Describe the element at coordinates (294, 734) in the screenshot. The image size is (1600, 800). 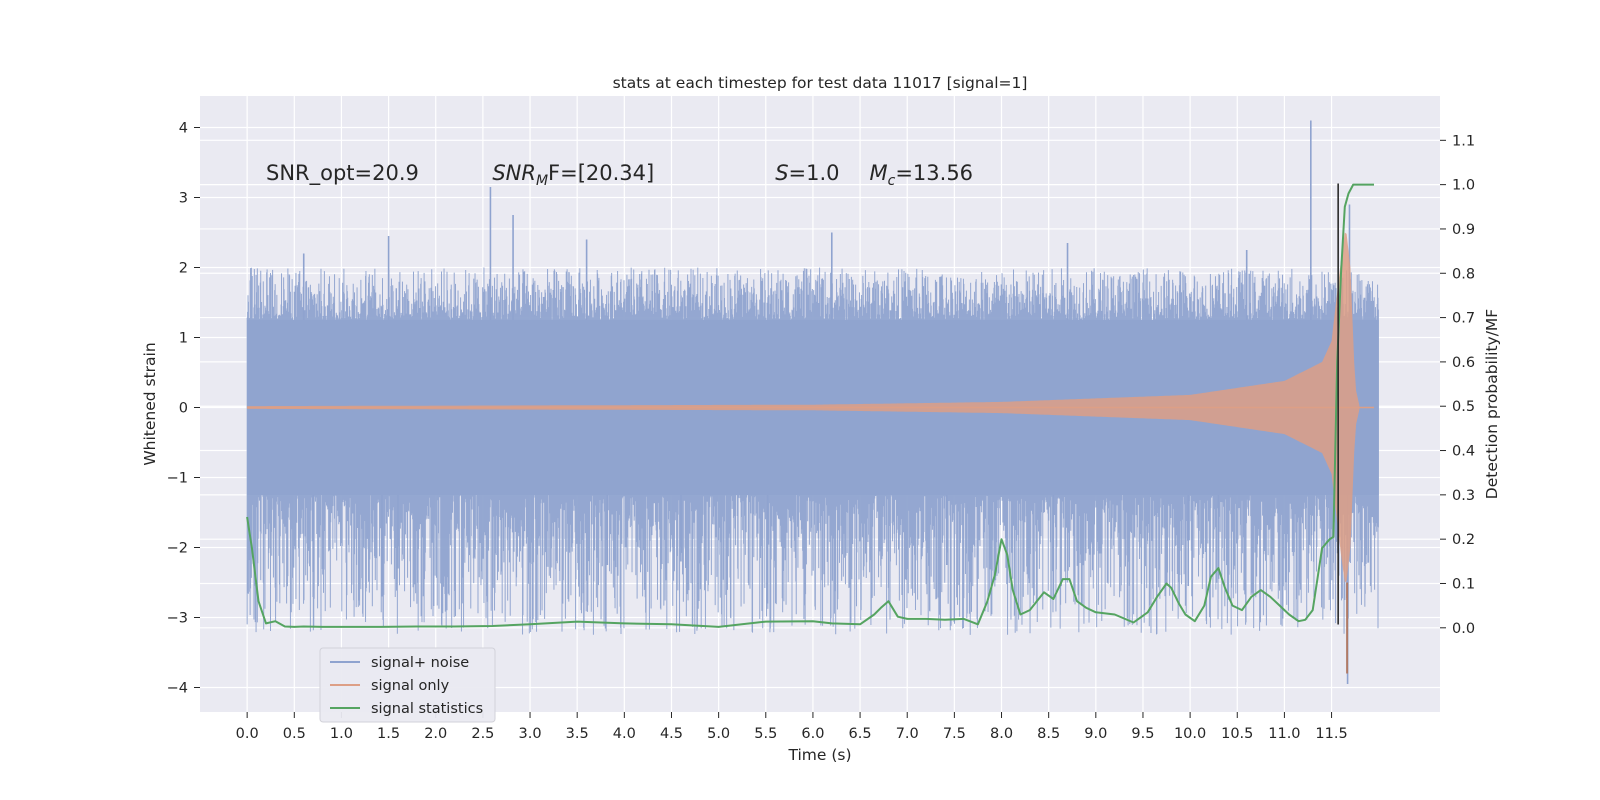
I see `x-tick-label-1: 0.5` at that location.